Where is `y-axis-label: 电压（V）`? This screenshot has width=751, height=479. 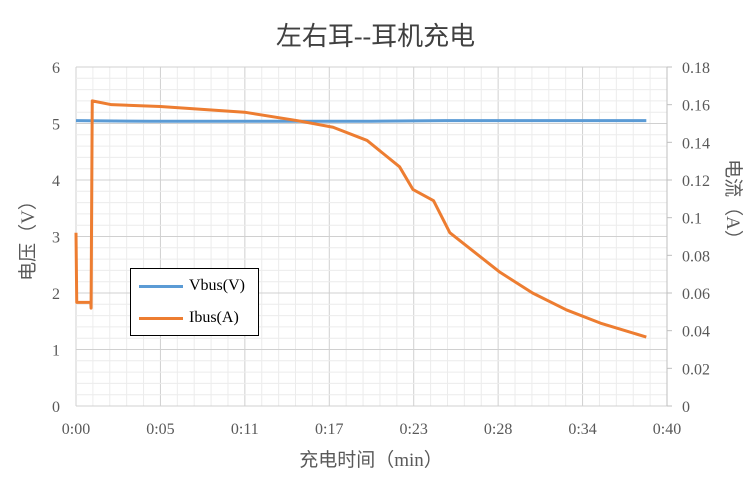
y-axis-label: 电压（V） is located at coordinates (28, 236).